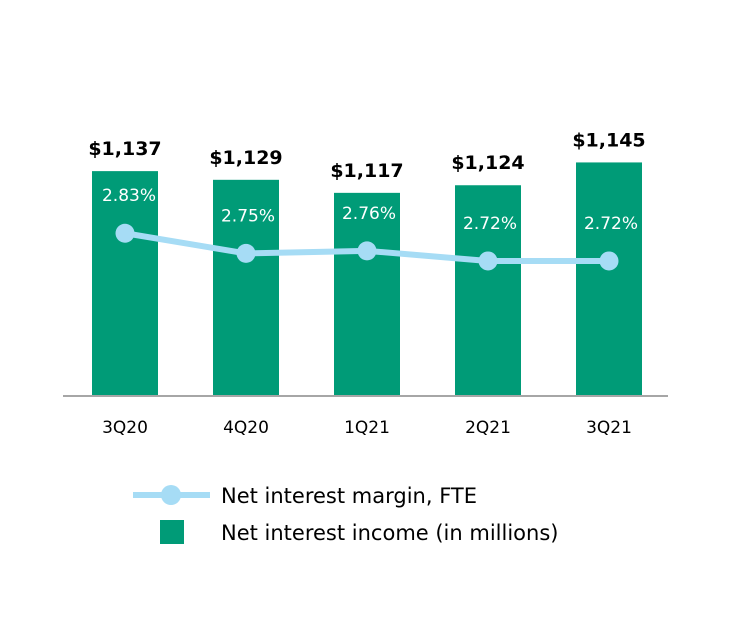  I want to click on margin-point-1Q21, so click(367, 251).